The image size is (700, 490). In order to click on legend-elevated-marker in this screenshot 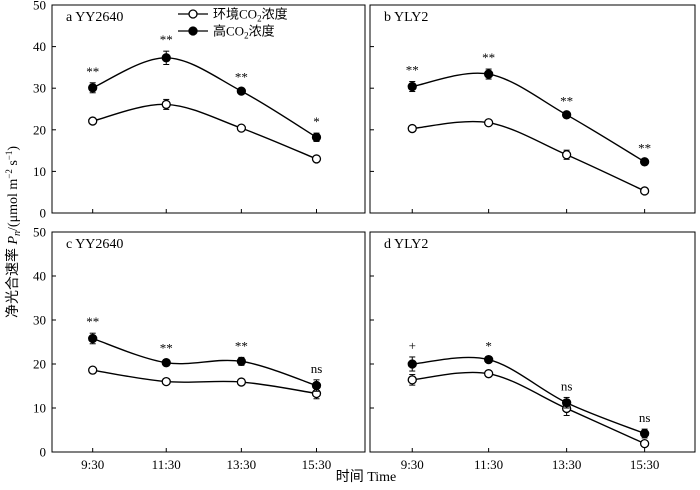, I will do `click(193, 31)`.